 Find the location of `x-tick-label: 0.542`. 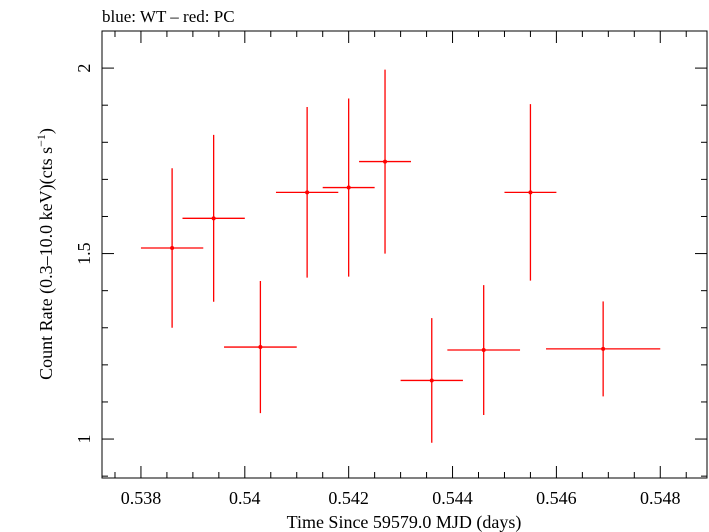

x-tick-label: 0.542 is located at coordinates (348, 498).